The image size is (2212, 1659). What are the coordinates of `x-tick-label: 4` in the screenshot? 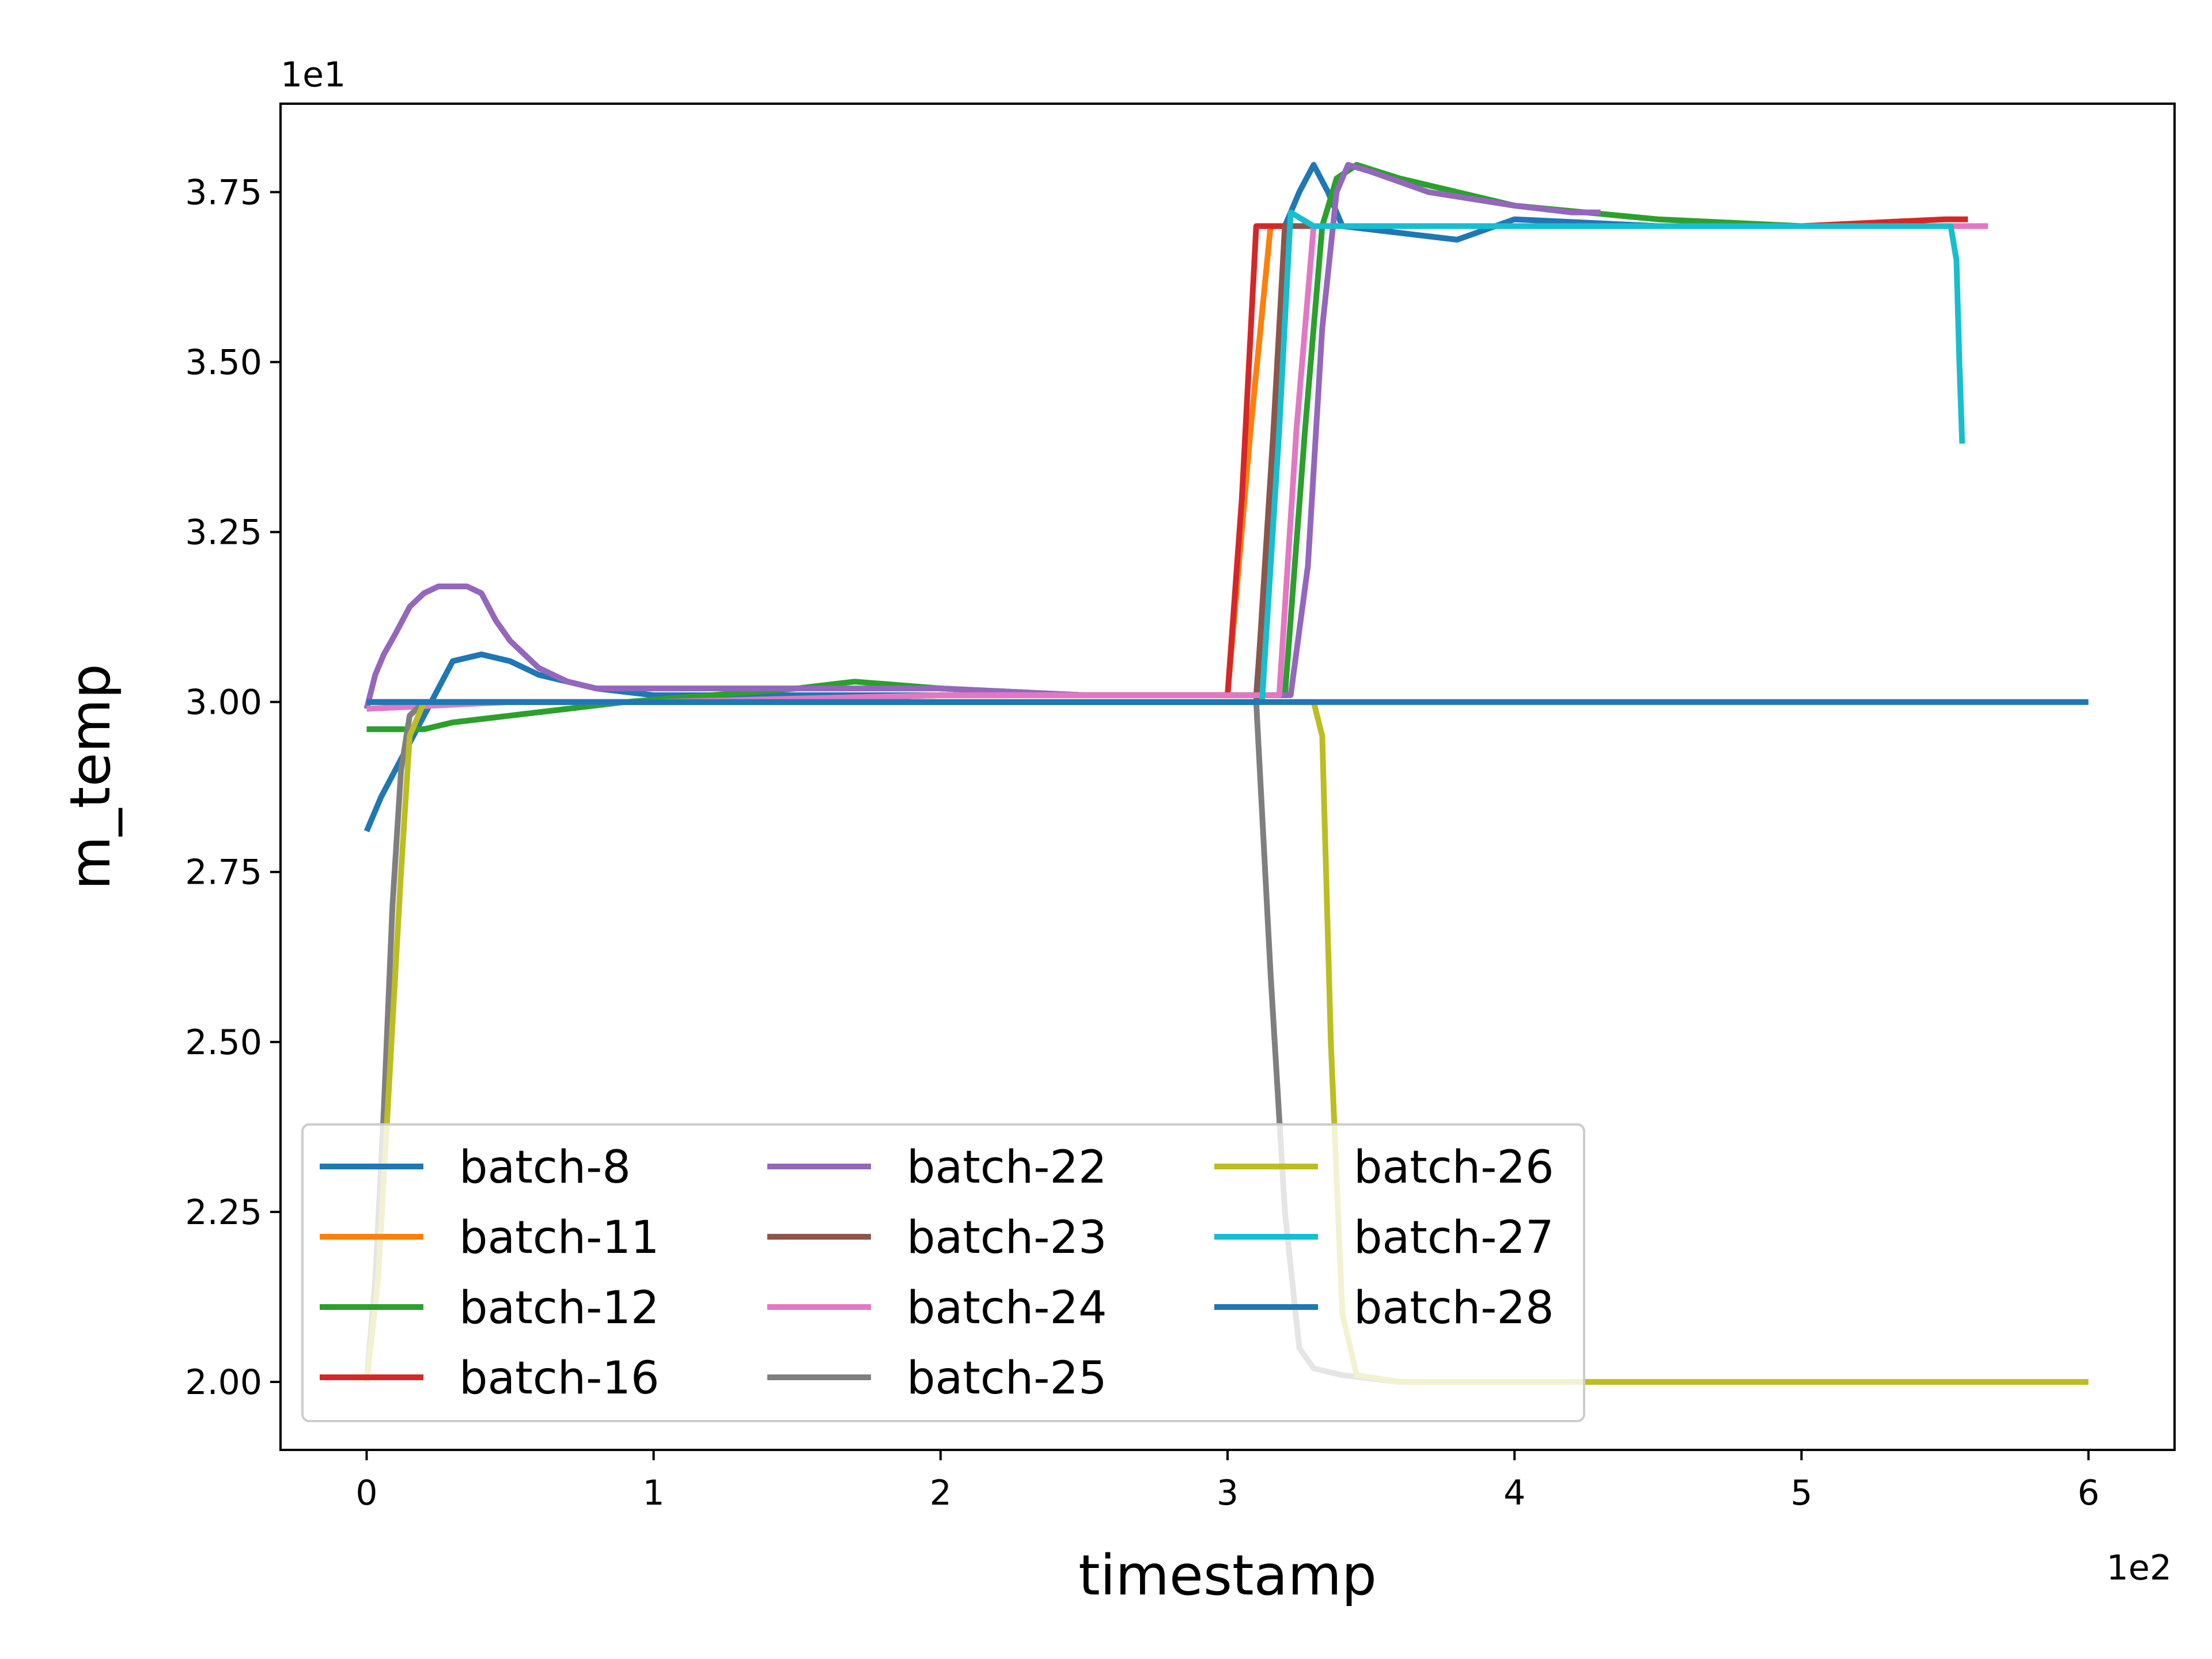 It's located at (1514, 1493).